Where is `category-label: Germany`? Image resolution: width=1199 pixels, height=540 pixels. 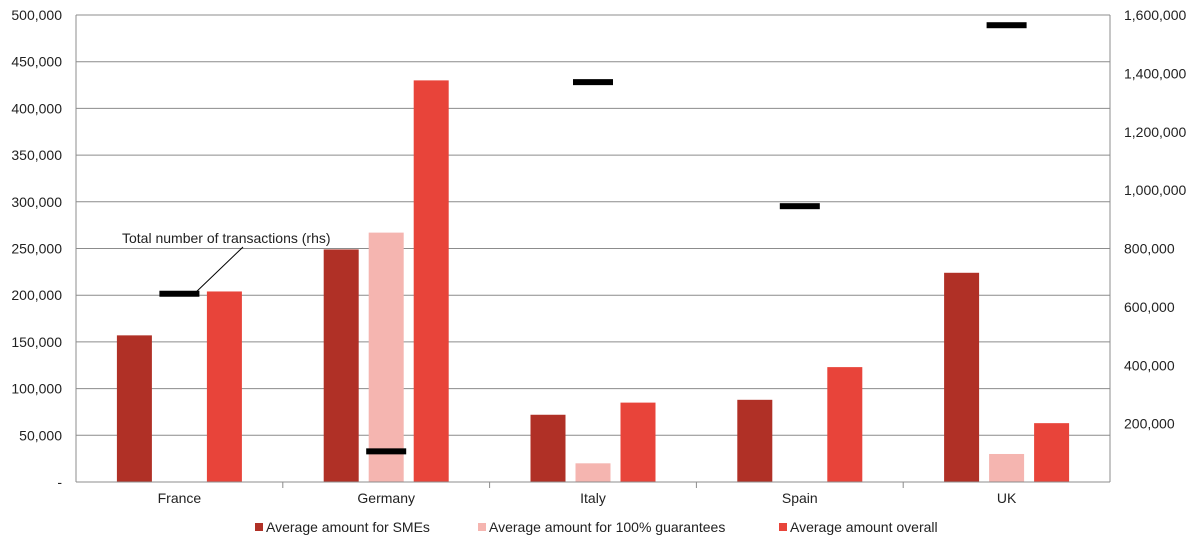
category-label: Germany is located at coordinates (386, 498).